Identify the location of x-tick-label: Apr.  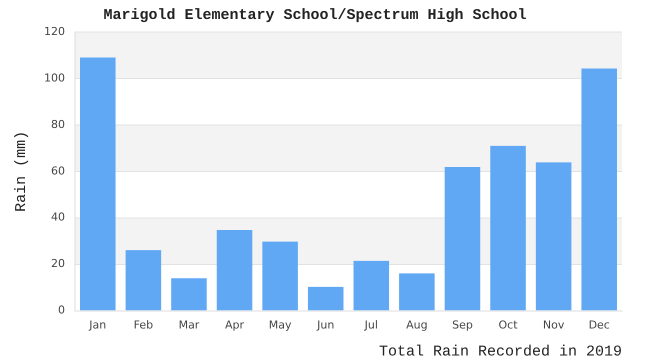
(235, 325).